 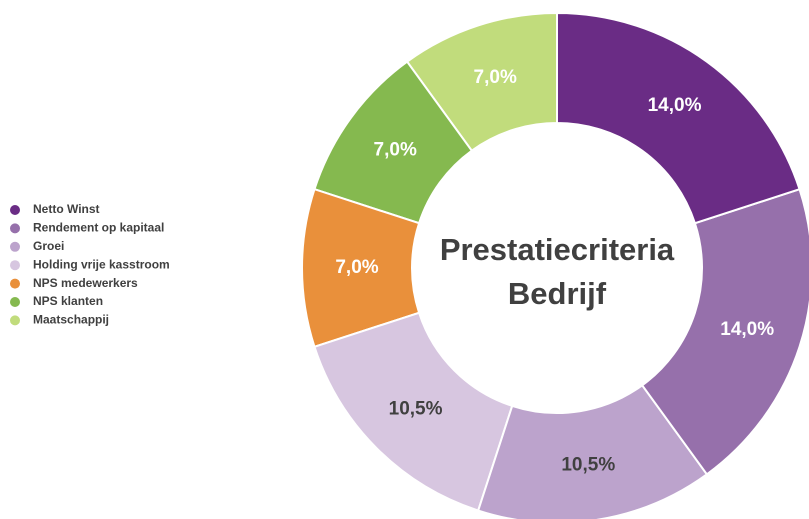 I want to click on legend-label: Maatschappij, so click(x=71, y=320).